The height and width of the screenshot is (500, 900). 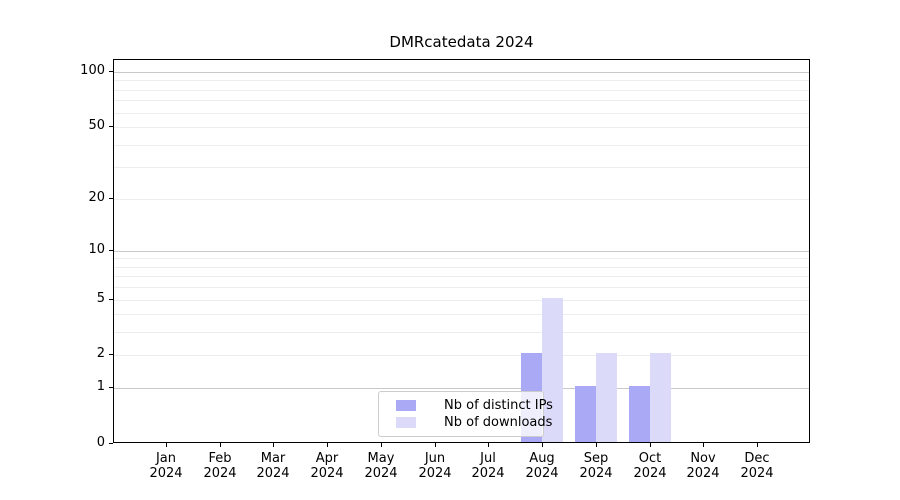 What do you see at coordinates (96, 197) in the screenshot?
I see `y-tick-label-20: 20` at bounding box center [96, 197].